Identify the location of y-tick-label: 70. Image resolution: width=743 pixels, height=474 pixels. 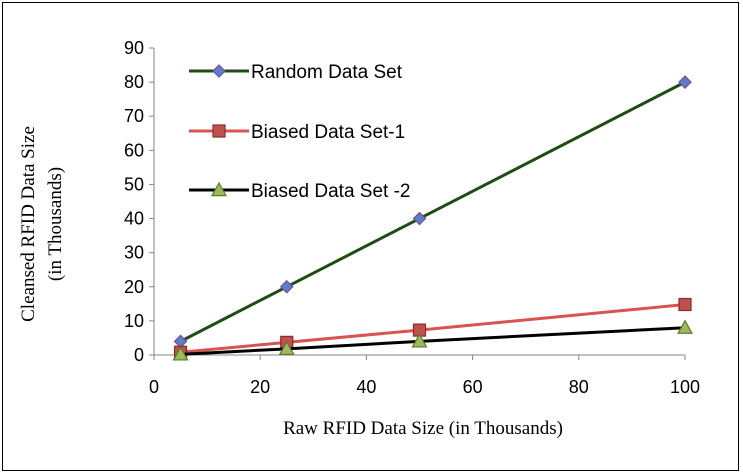
(134, 116).